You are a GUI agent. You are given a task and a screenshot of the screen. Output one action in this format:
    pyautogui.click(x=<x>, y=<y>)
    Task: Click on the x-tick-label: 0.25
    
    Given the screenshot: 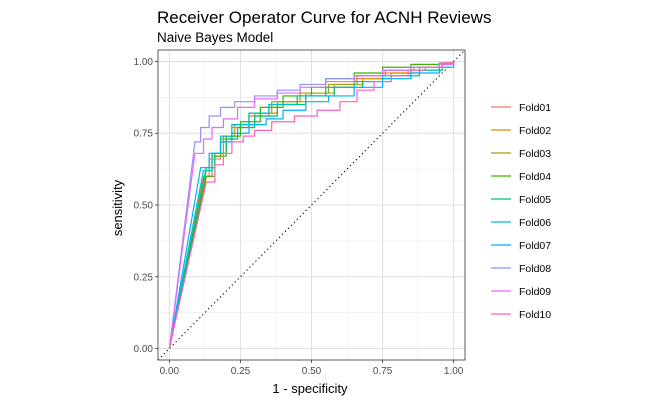 What is the action you would take?
    pyautogui.click(x=241, y=371)
    